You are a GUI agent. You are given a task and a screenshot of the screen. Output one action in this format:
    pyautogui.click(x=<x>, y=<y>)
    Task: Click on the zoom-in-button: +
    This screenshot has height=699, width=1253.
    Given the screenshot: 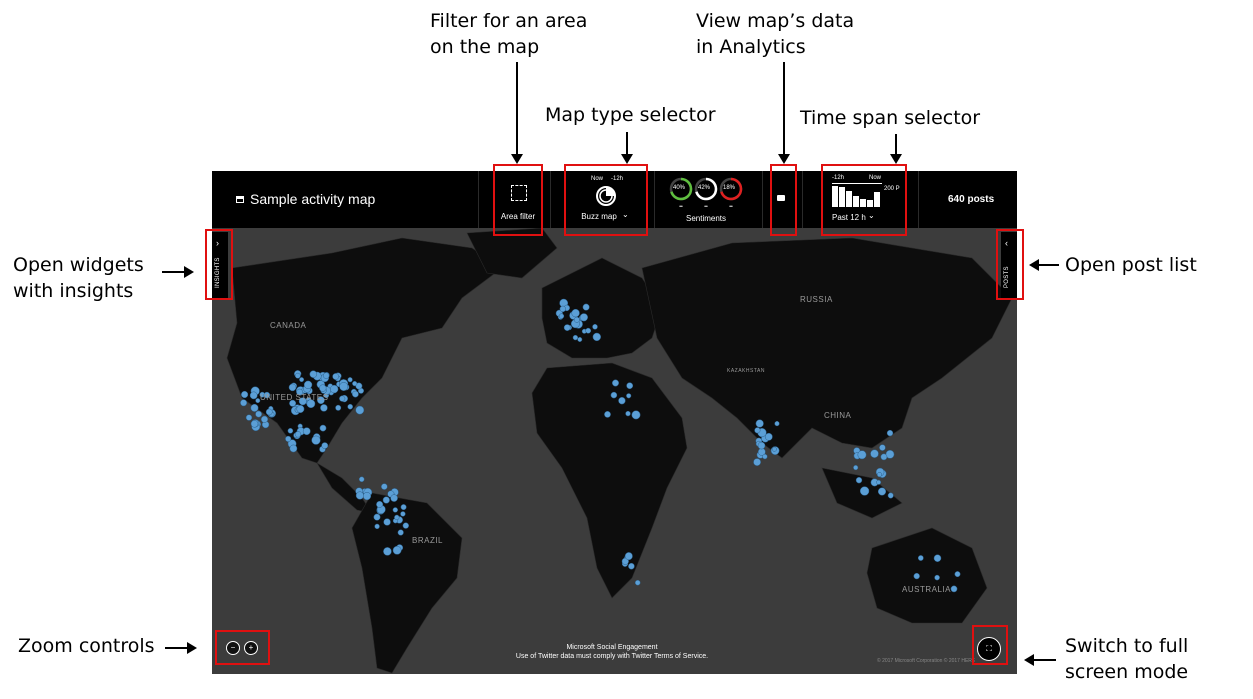 What is the action you would take?
    pyautogui.click(x=251, y=648)
    